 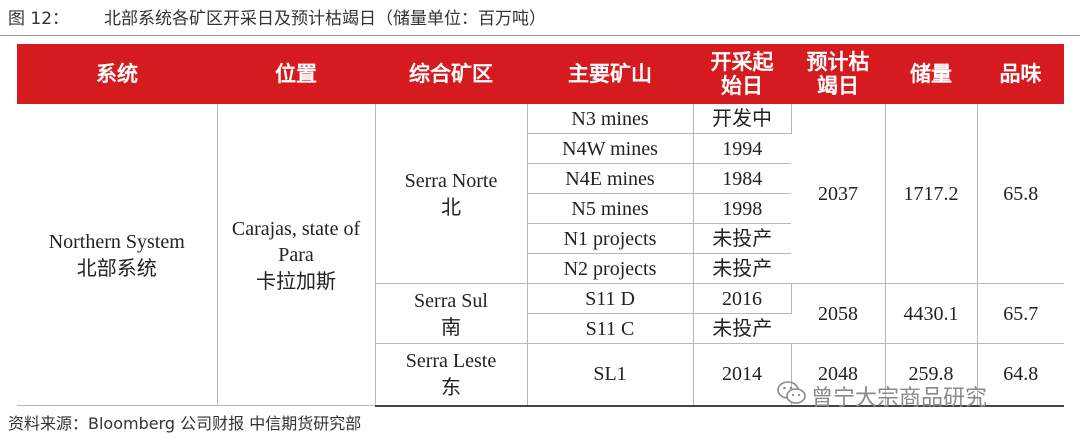 I want to click on complex-cell: Serra Norte 北, so click(x=451, y=194).